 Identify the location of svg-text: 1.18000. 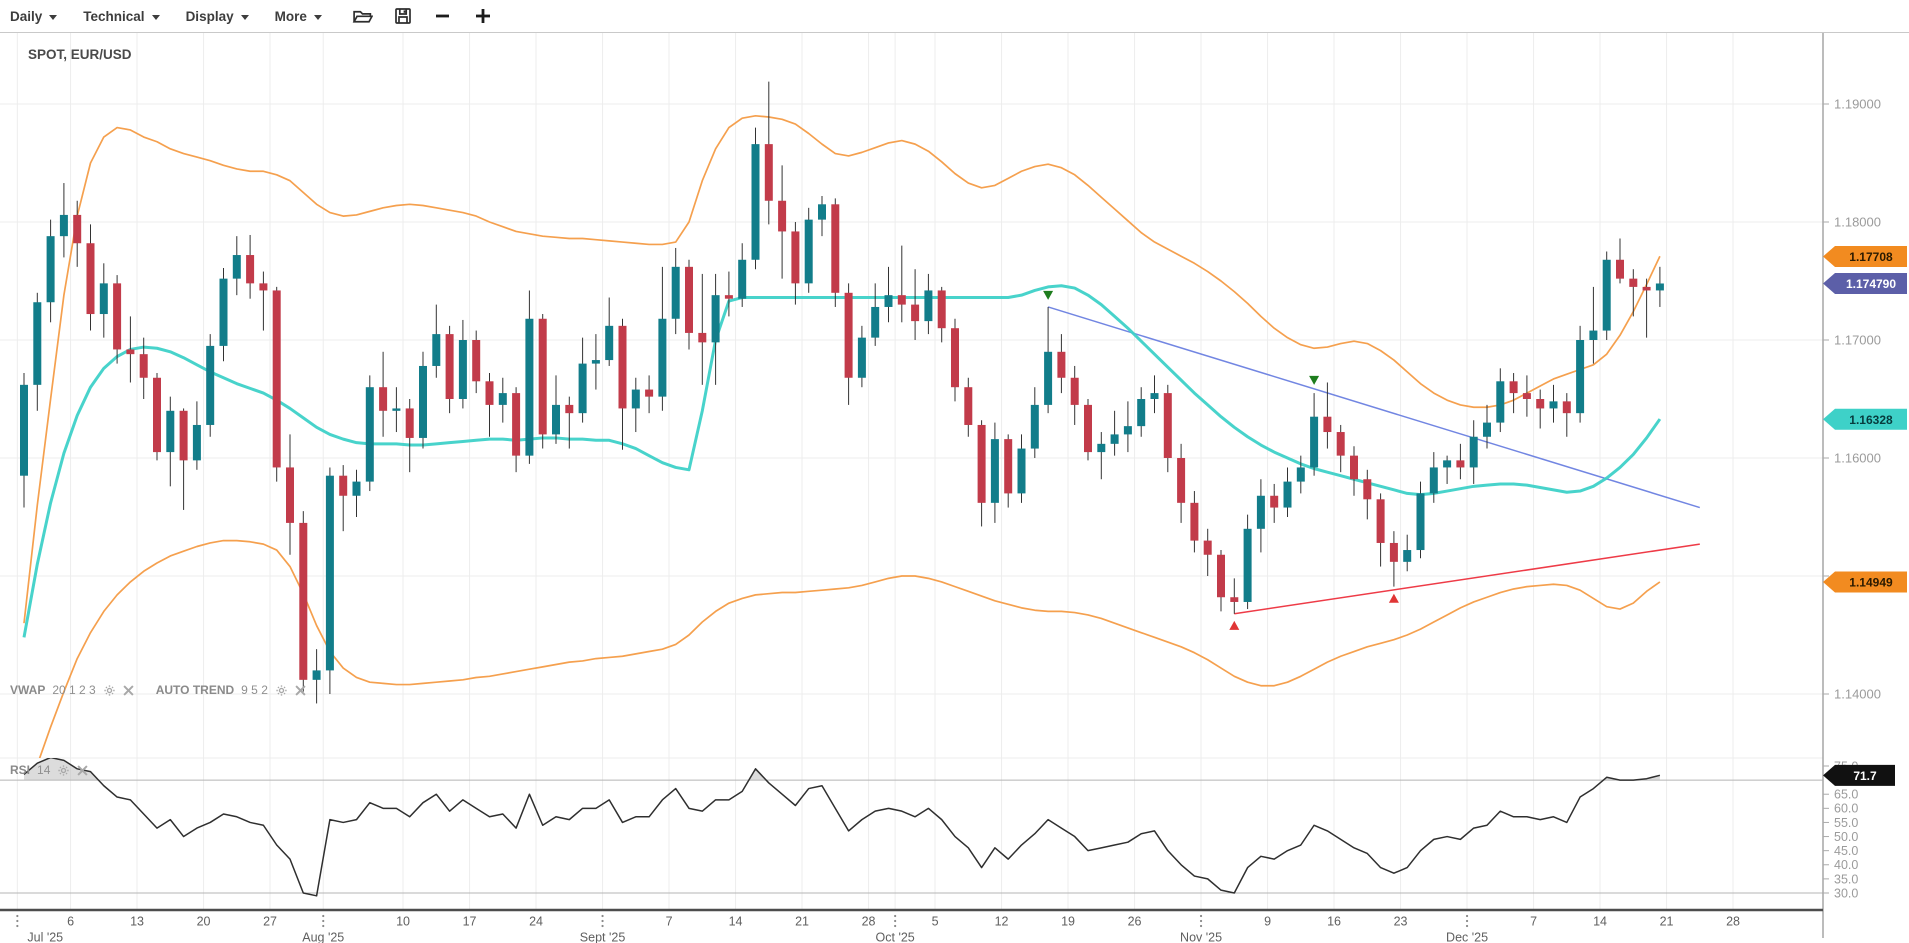
(1857, 222).